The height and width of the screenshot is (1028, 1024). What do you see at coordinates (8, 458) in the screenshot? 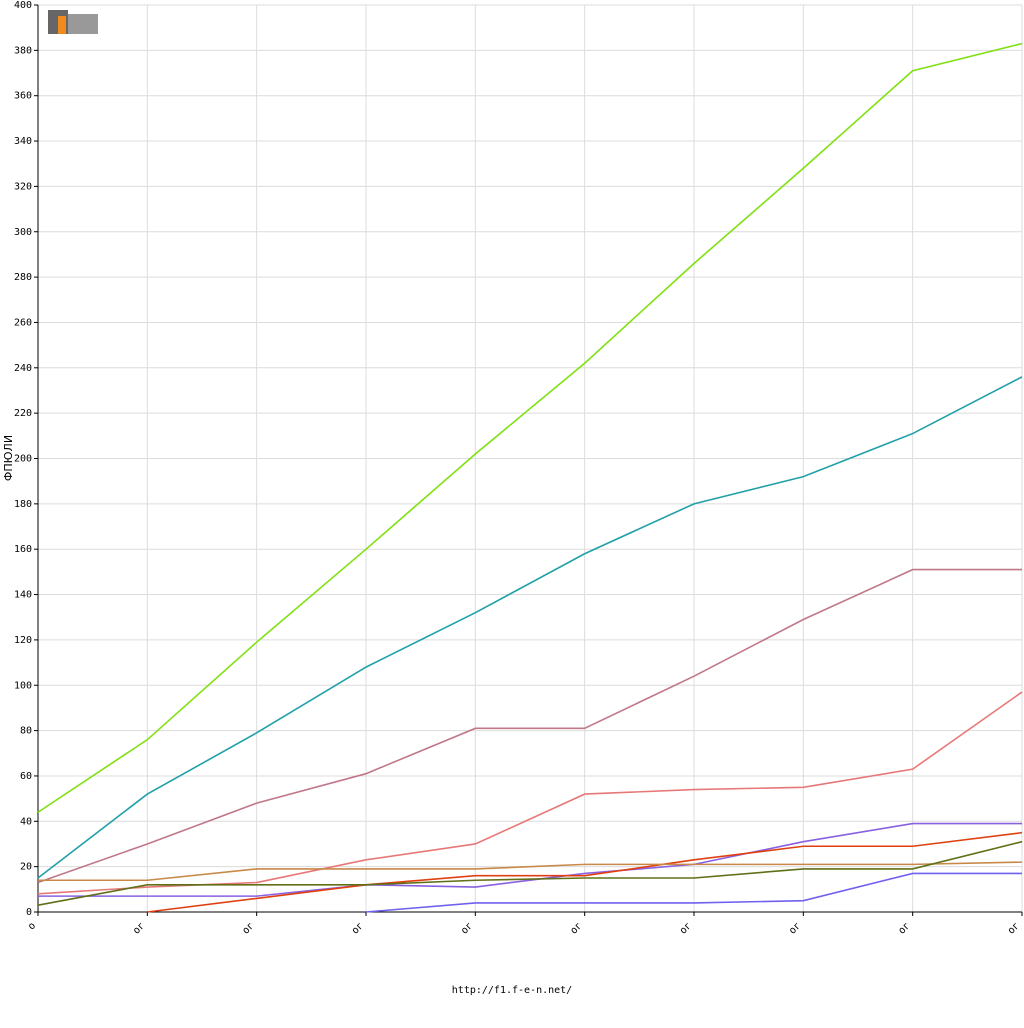
I see `y-axis-label: ФПЮЛИ` at bounding box center [8, 458].